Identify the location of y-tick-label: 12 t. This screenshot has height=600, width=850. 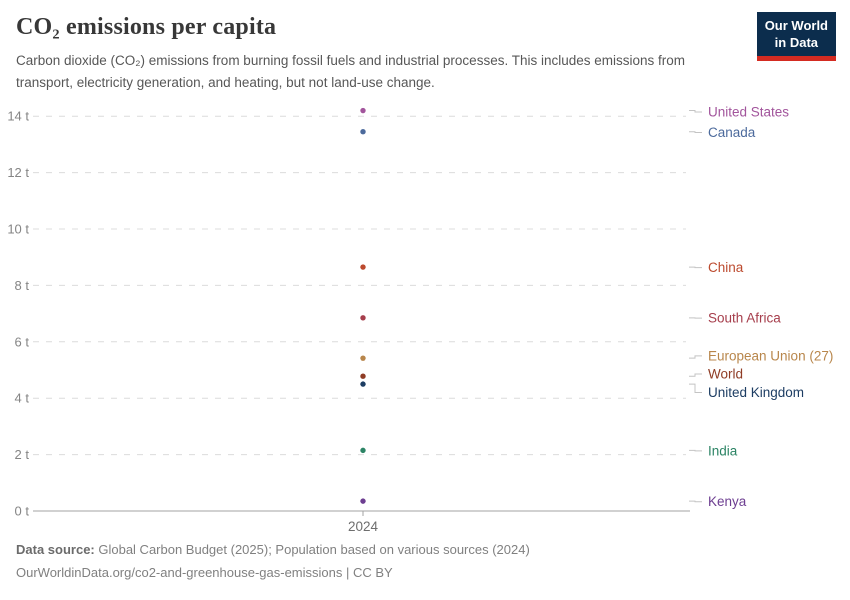
(18, 172).